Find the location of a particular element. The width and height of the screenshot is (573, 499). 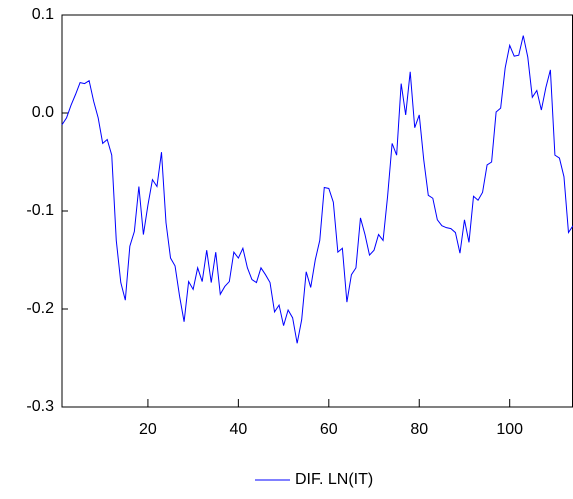

legend-label: DIF. LN(IT) is located at coordinates (334, 479).